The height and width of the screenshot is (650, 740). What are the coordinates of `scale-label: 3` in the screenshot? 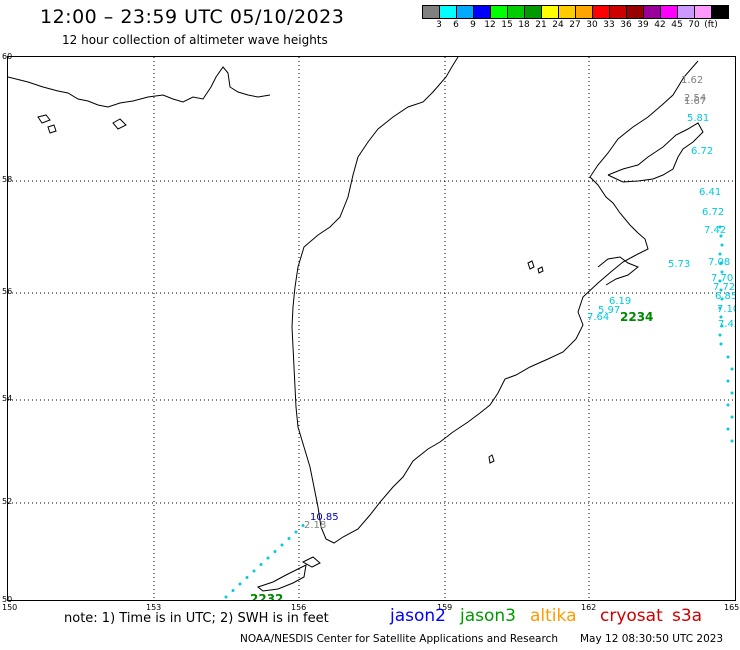 It's located at (439, 25).